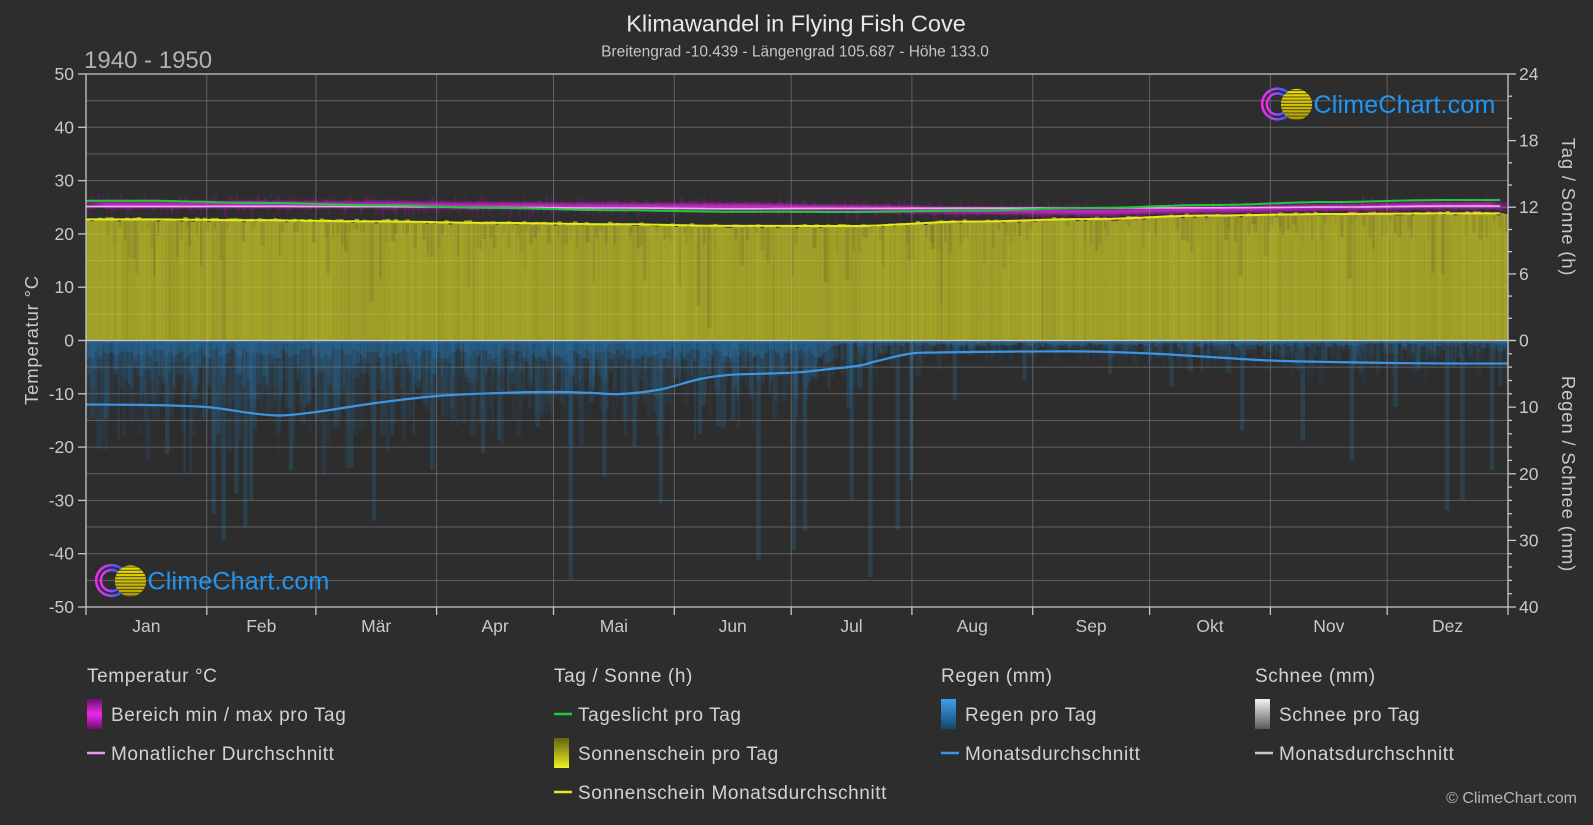  I want to click on svg-text: -40, so click(62, 554).